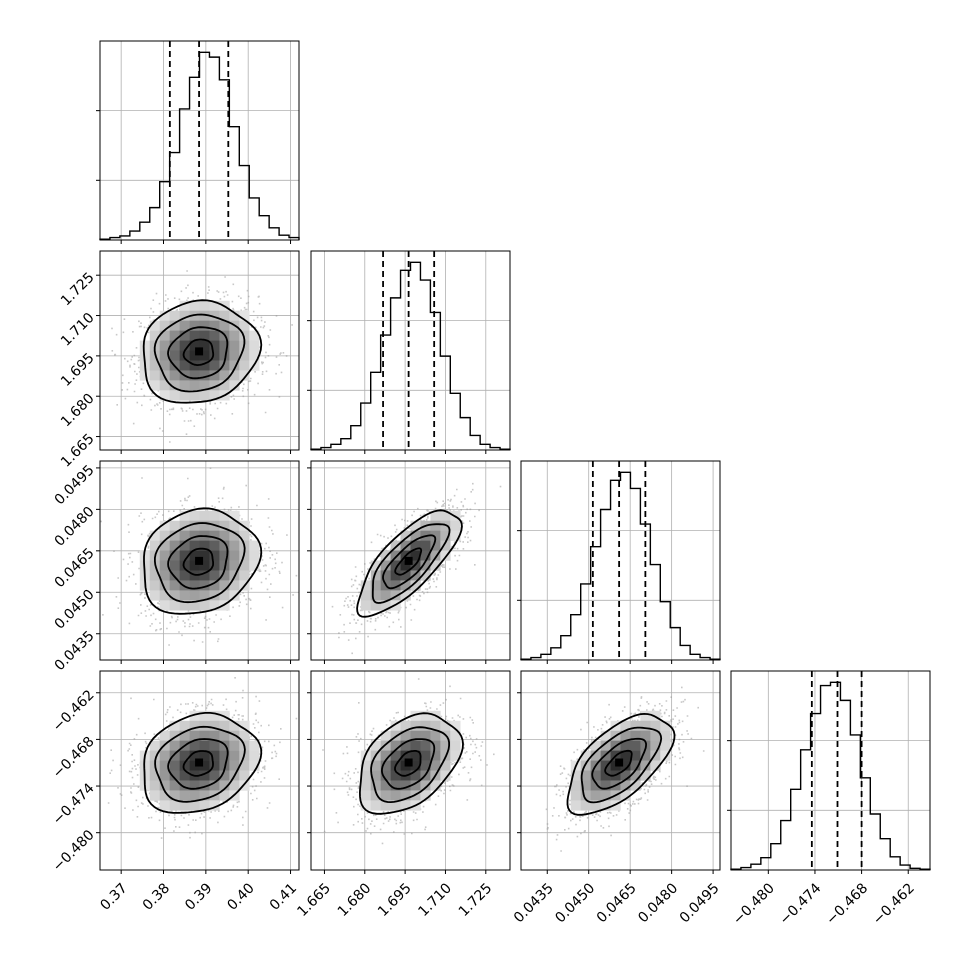 This screenshot has height=970, width=970. Describe the element at coordinates (113, 896) in the screenshot. I see `x-tick-label: 0.37` at that location.